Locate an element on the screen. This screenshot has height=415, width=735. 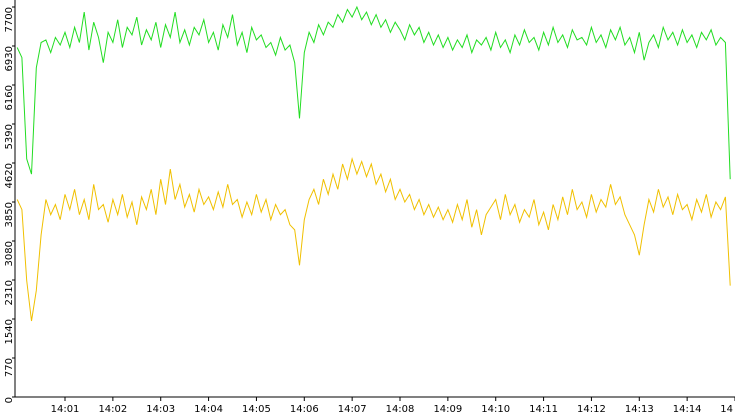
y-tick-label: 5390 is located at coordinates (9, 136).